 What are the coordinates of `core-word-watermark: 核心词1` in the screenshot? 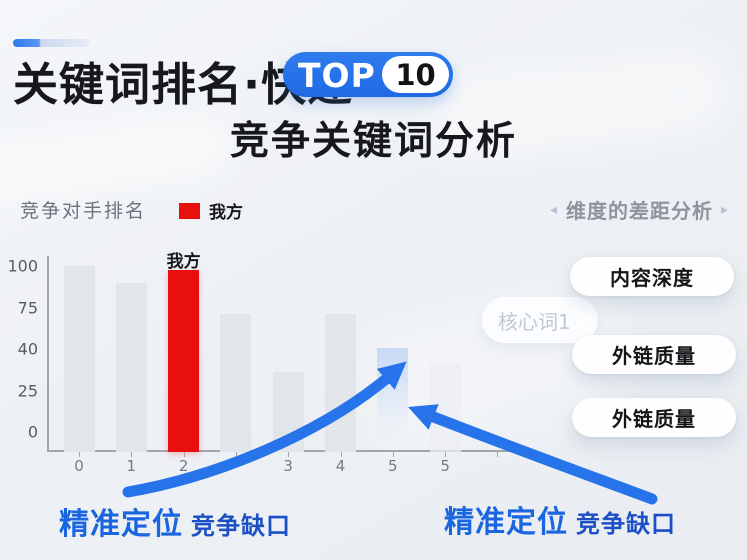 It's located at (540, 320).